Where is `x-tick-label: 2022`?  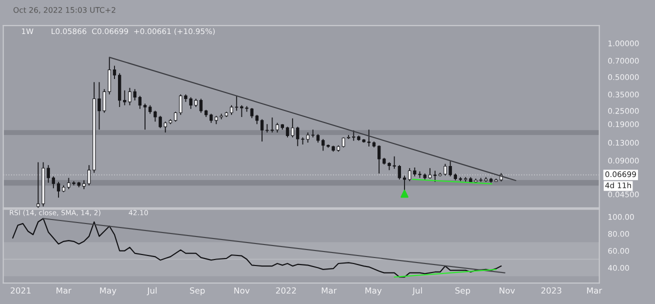 x-tick-label: 2022 is located at coordinates (286, 290).